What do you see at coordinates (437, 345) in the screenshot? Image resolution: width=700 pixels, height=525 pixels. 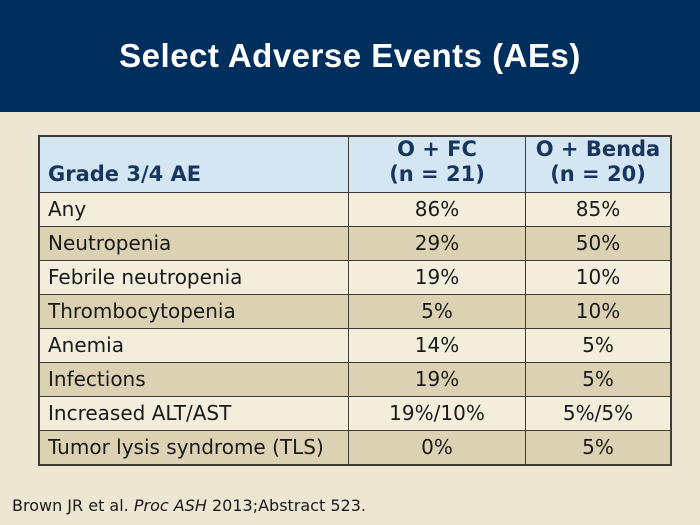 I see `ofc-value-cell: 14%` at bounding box center [437, 345].